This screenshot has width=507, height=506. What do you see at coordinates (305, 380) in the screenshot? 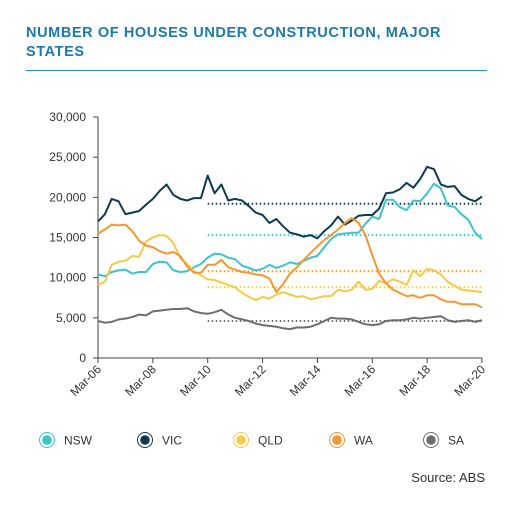
I see `x-tick-label: Mar-14` at bounding box center [305, 380].